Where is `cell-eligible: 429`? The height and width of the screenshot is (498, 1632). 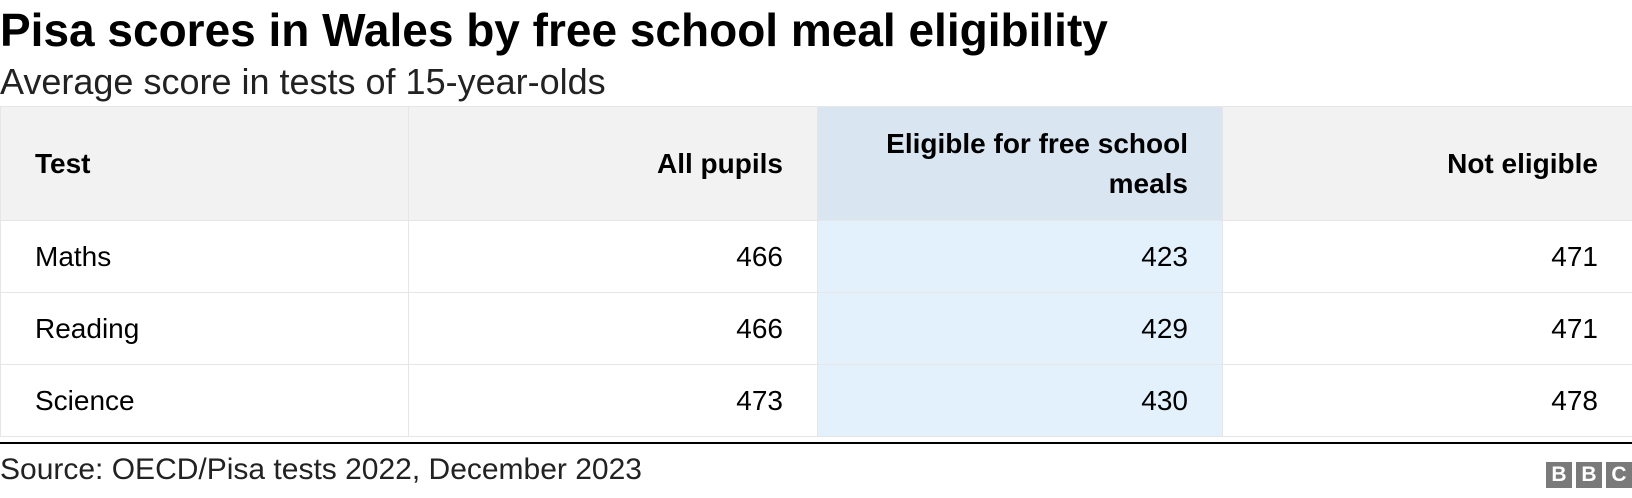
cell-eligible: 429 is located at coordinates (1020, 328).